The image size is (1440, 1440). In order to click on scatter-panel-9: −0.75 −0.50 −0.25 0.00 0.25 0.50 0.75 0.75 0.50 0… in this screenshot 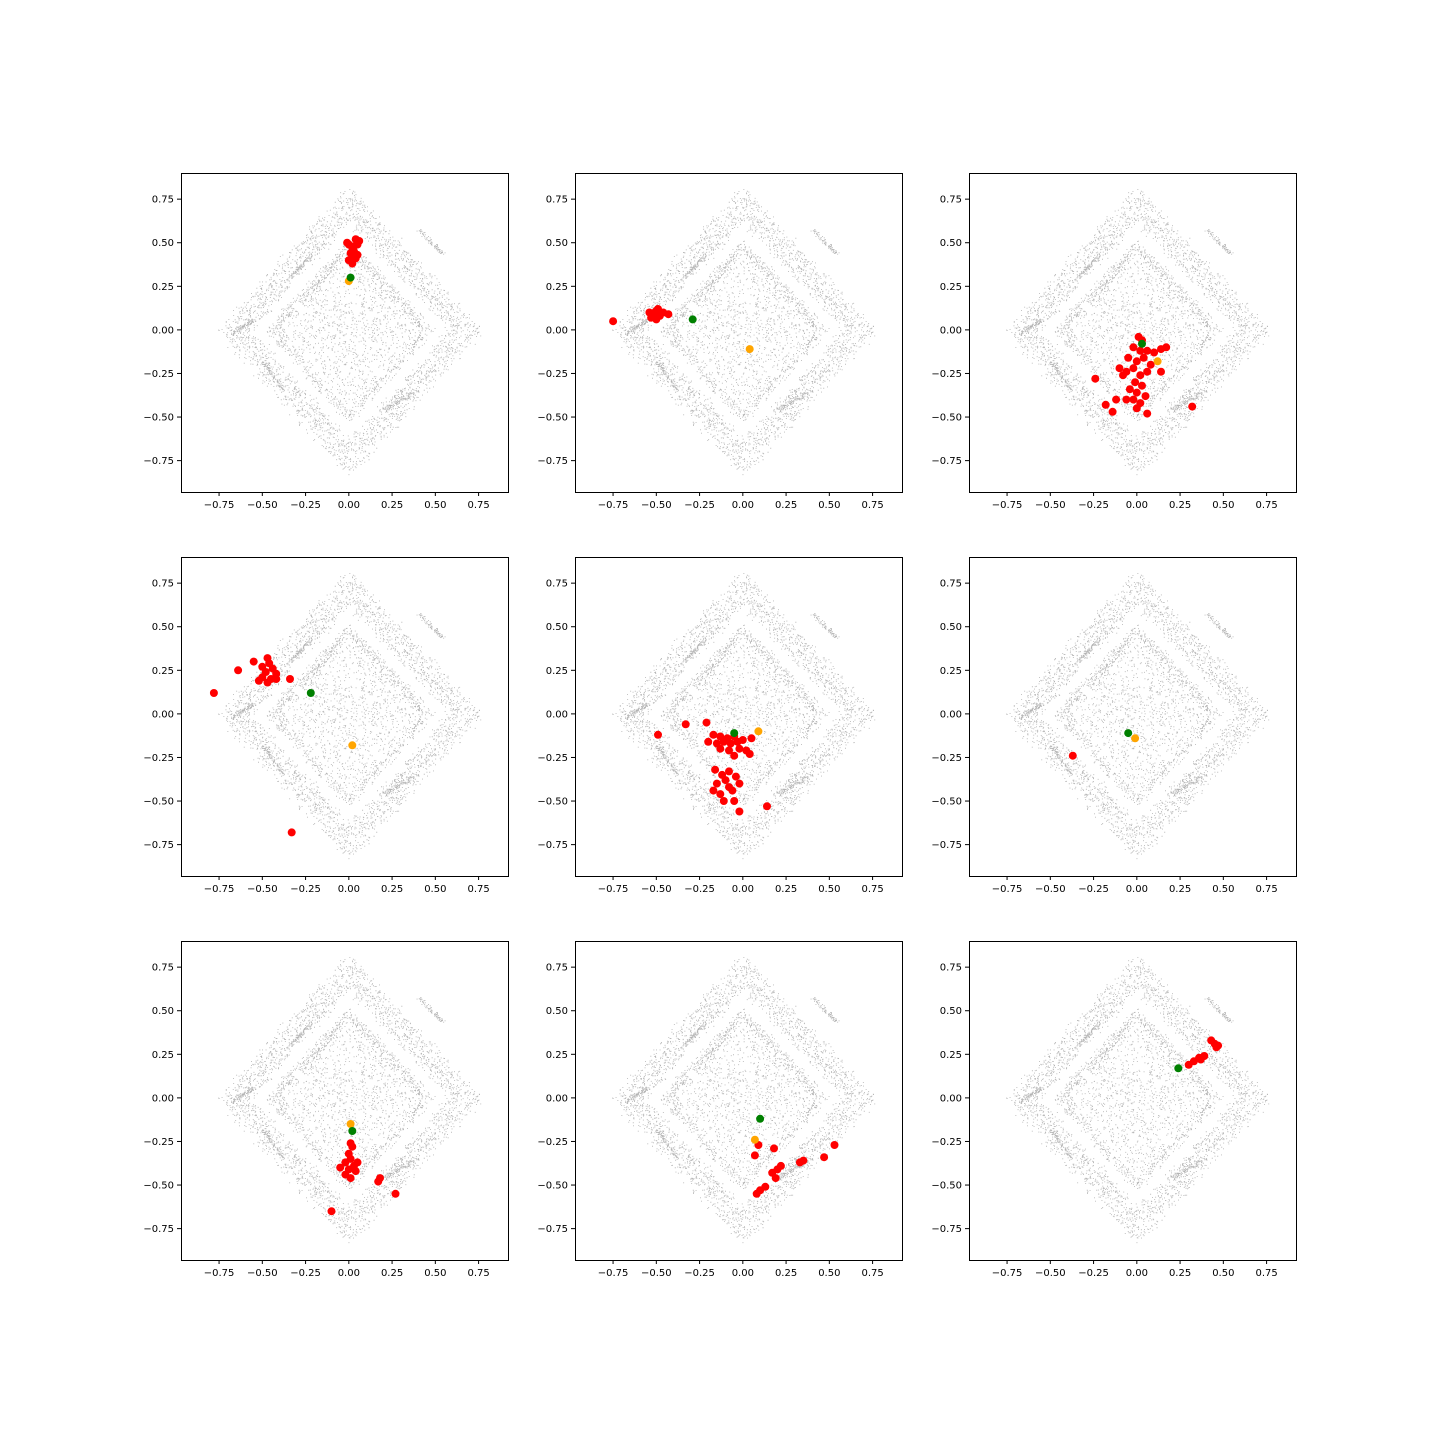, I will do `click(1114, 1110)`.